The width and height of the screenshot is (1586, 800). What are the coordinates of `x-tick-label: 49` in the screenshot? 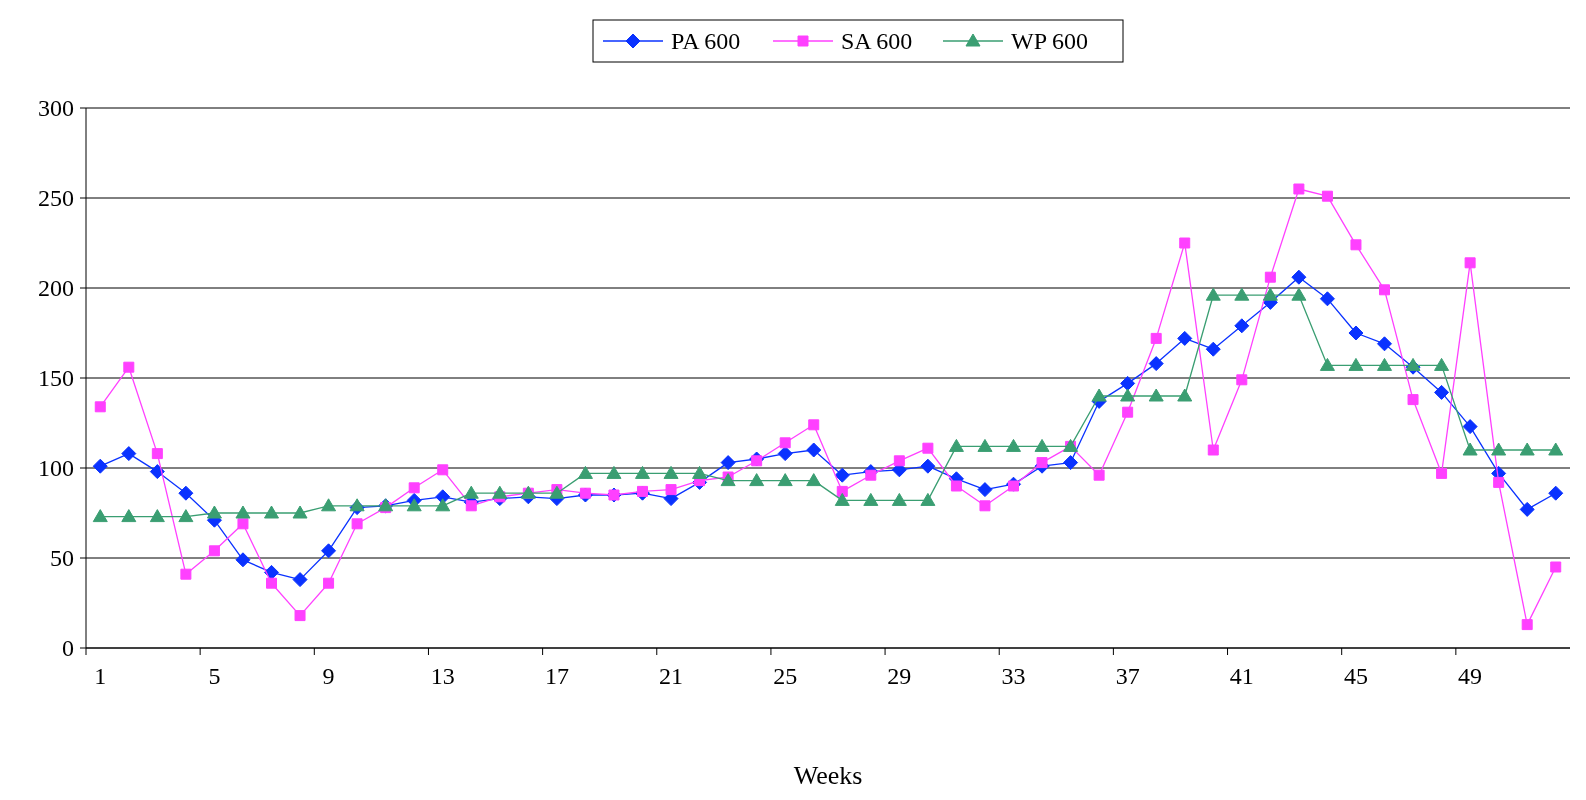 It's located at (1470, 676).